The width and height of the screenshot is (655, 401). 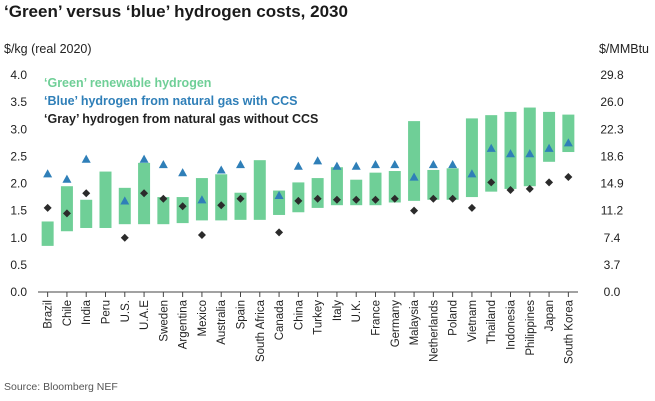 What do you see at coordinates (145, 315) in the screenshot?
I see `x-category-label: U.A.E` at bounding box center [145, 315].